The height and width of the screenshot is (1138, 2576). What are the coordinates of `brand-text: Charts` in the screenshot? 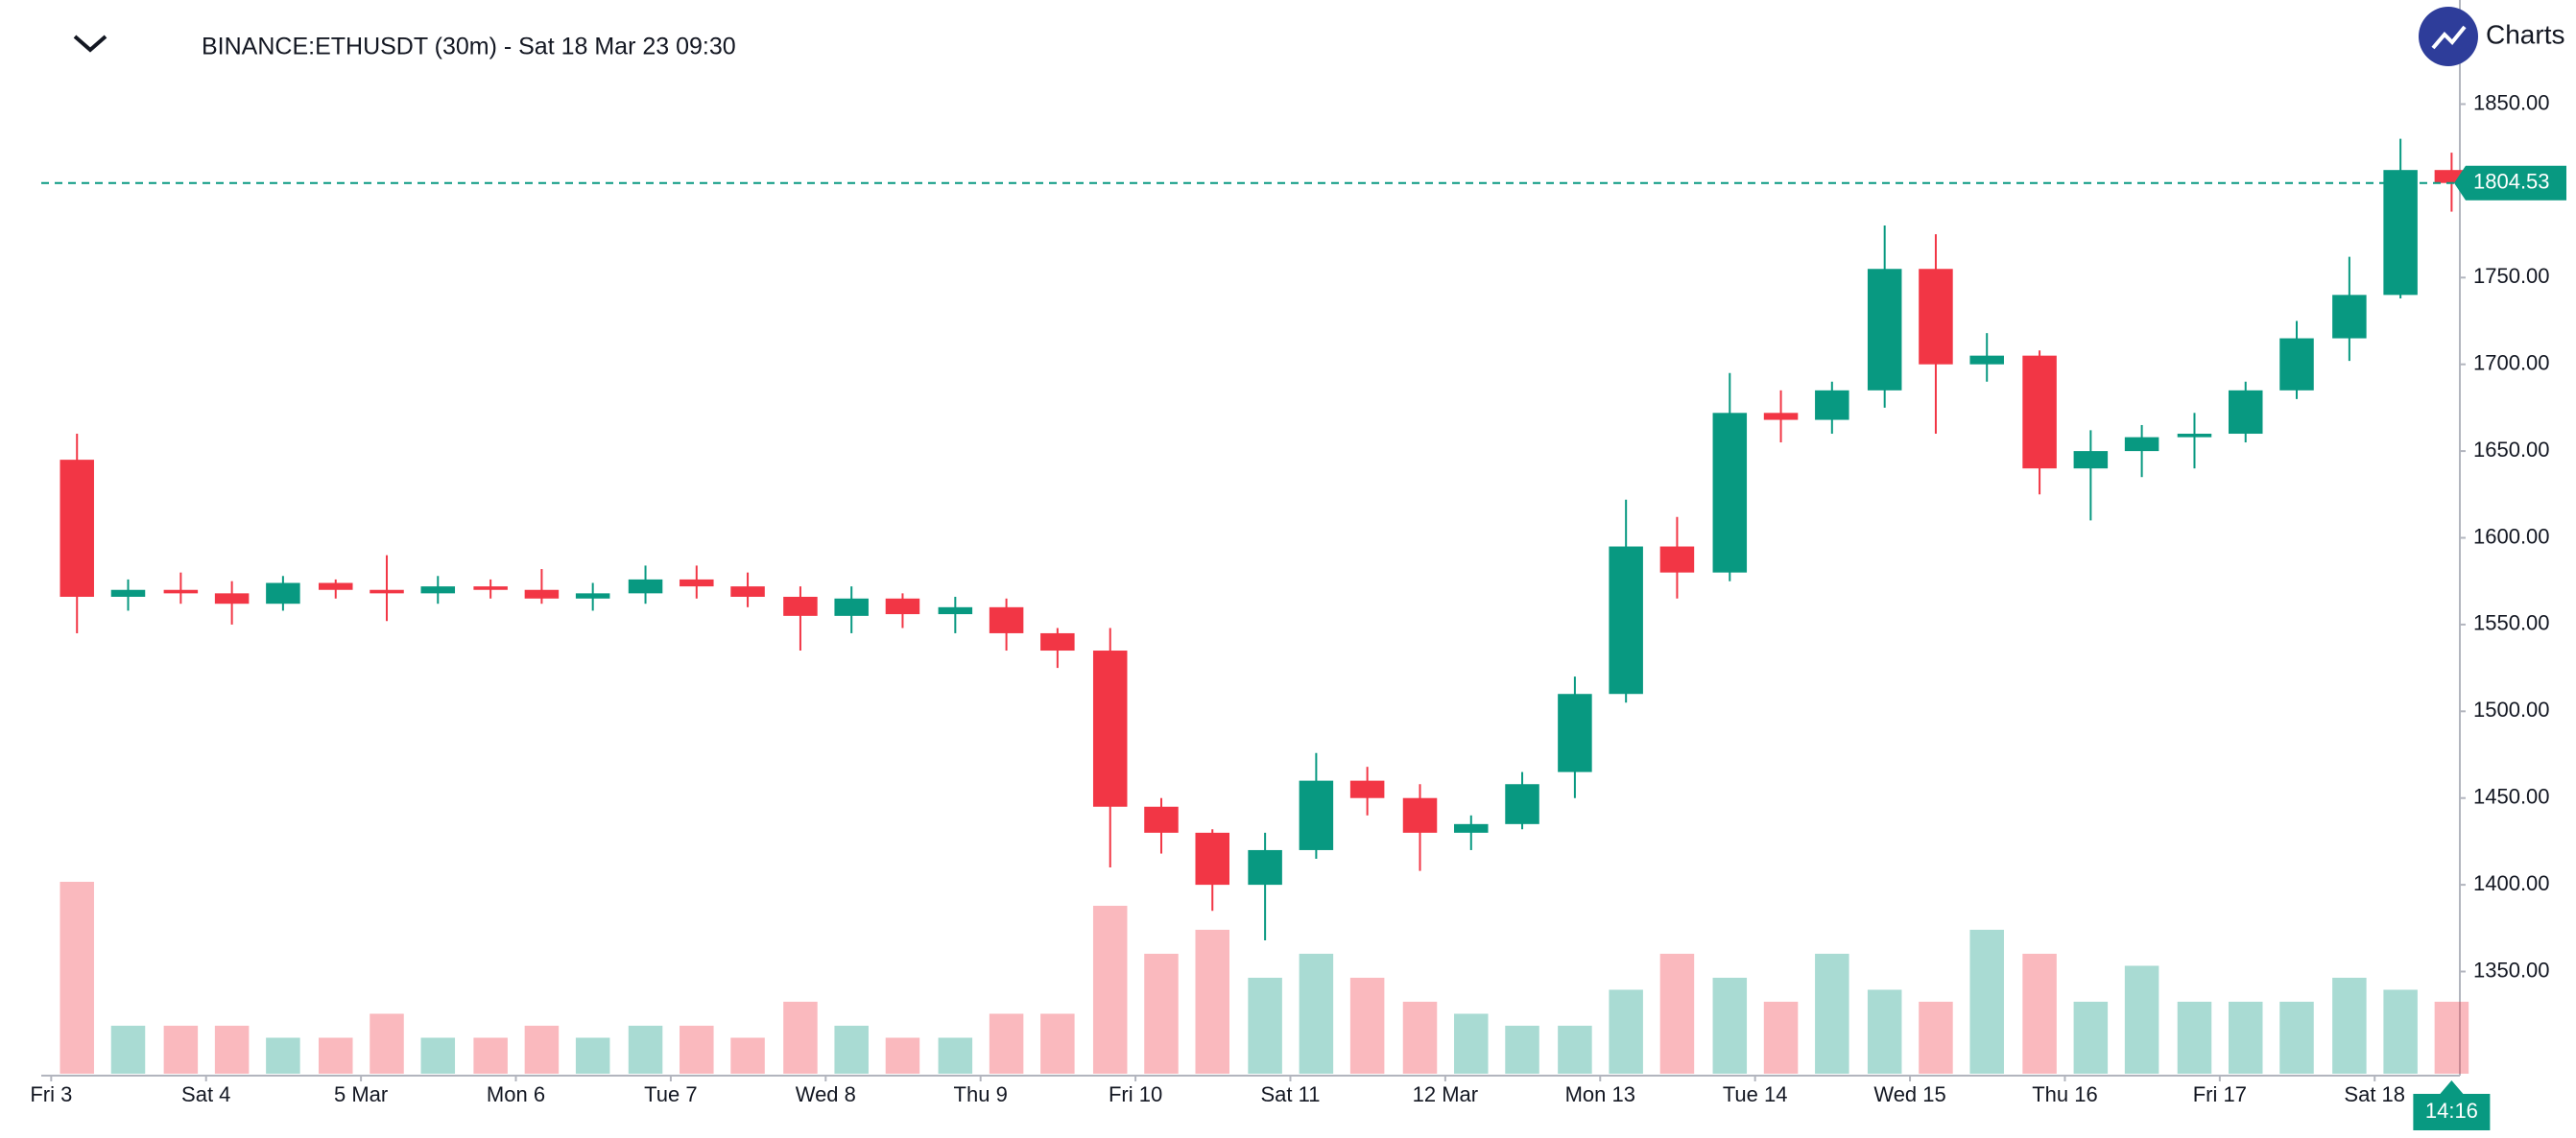 It's located at (2525, 34).